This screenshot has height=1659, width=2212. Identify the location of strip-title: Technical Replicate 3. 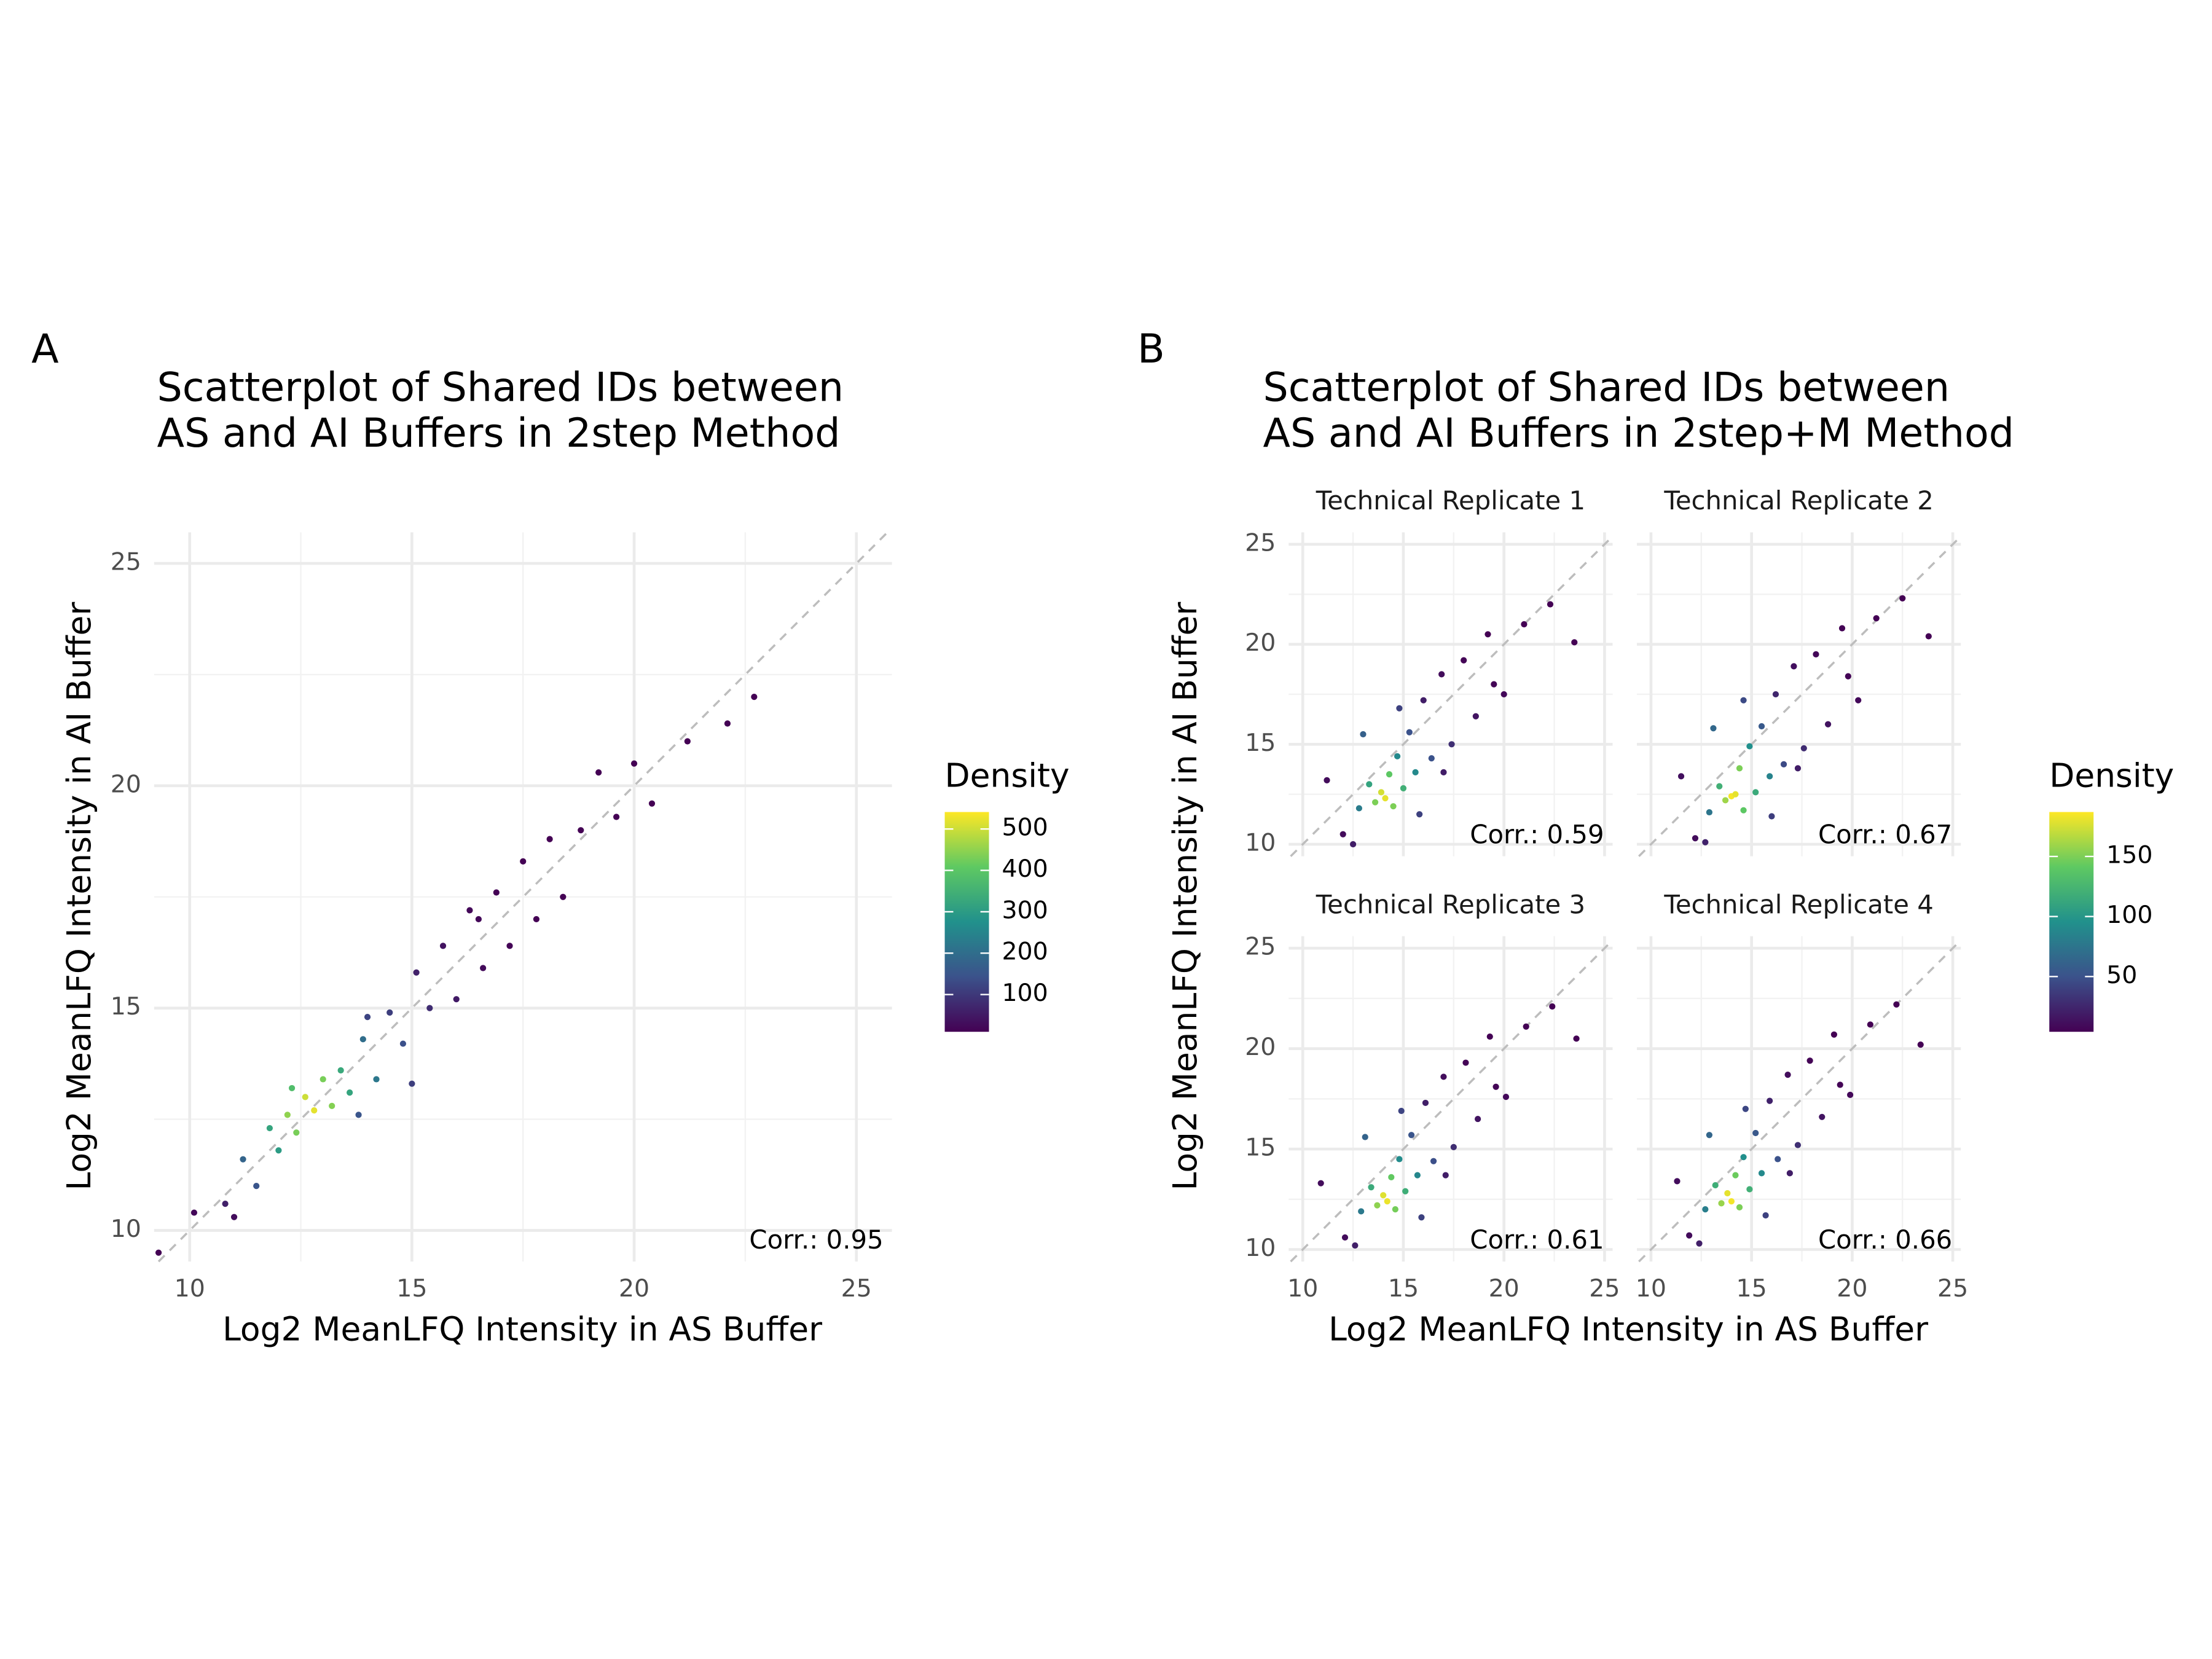
(1450, 904).